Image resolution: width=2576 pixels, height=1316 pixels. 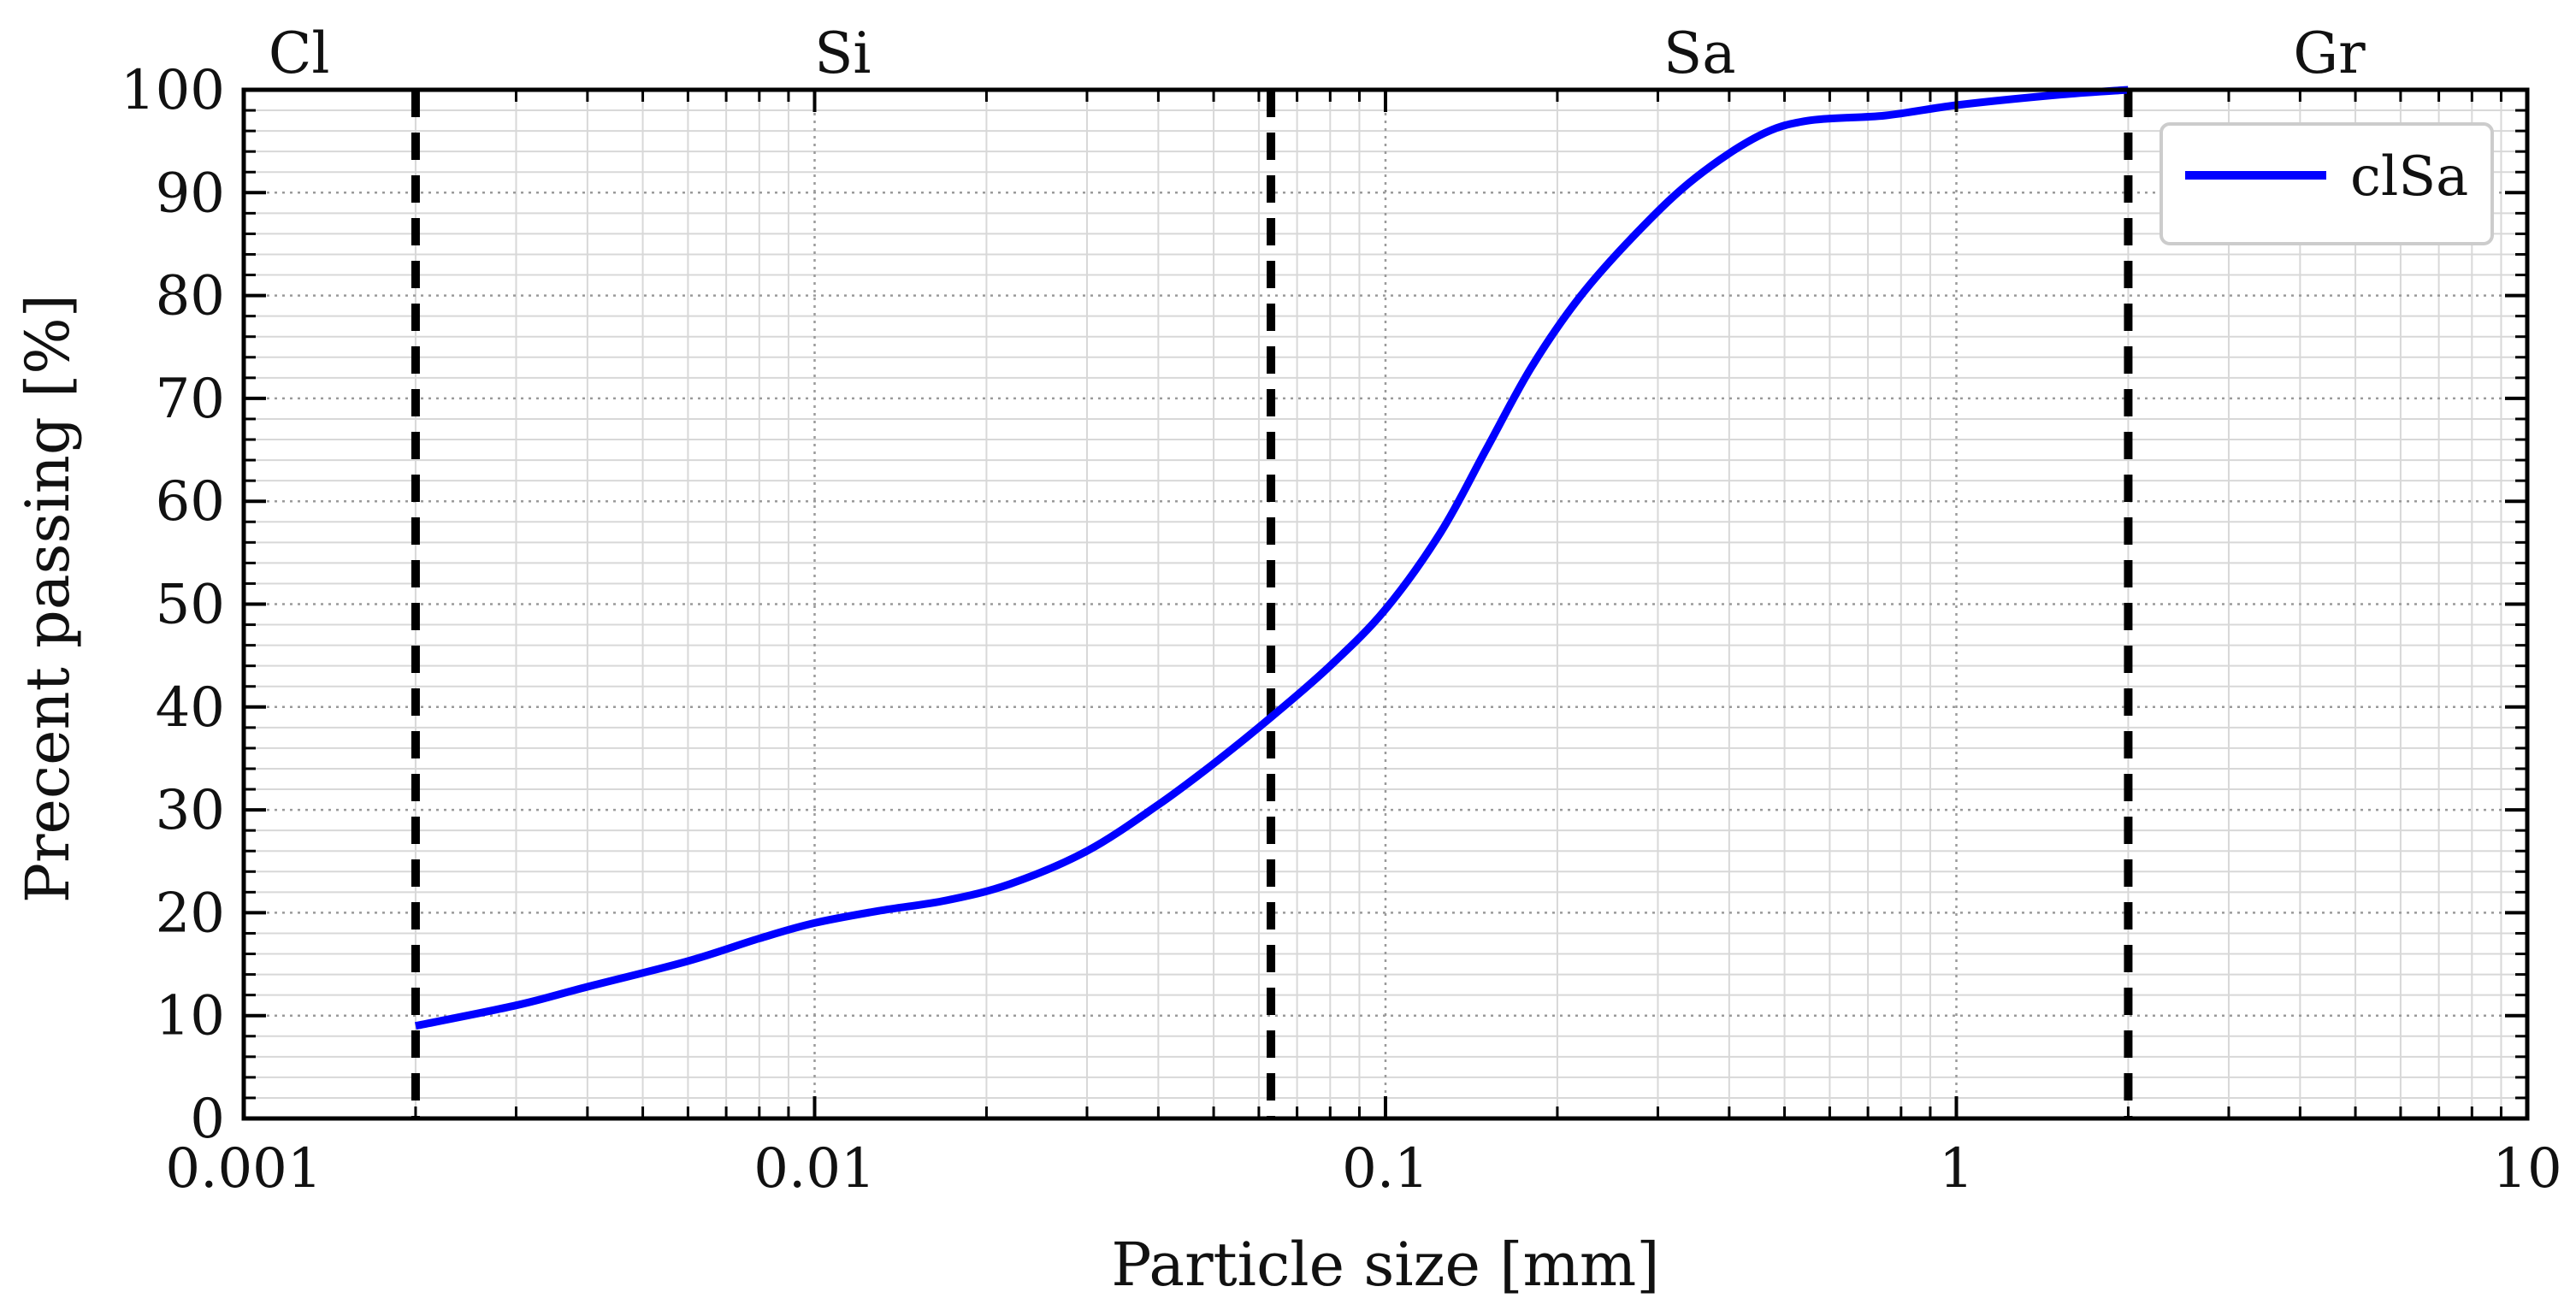 I want to click on x-tick-label: 10, so click(x=2526, y=1169).